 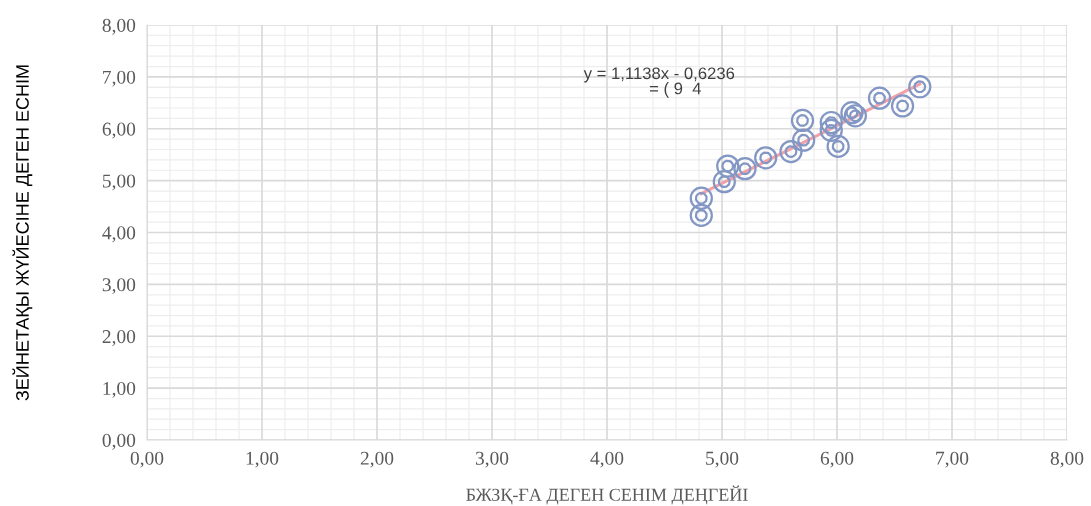 What do you see at coordinates (262, 459) in the screenshot?
I see `x-tick-label: 1,00` at bounding box center [262, 459].